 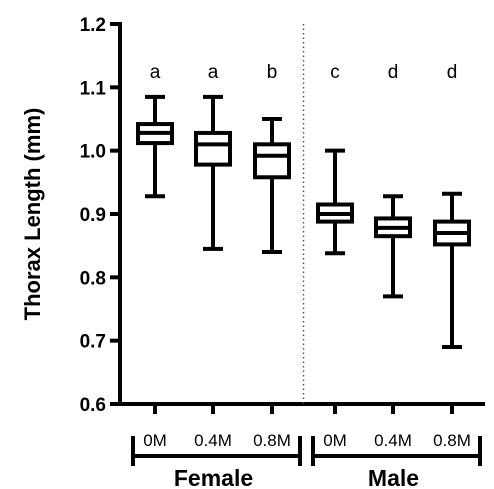 What do you see at coordinates (93, 88) in the screenshot?
I see `y-tick-label: 1.1` at bounding box center [93, 88].